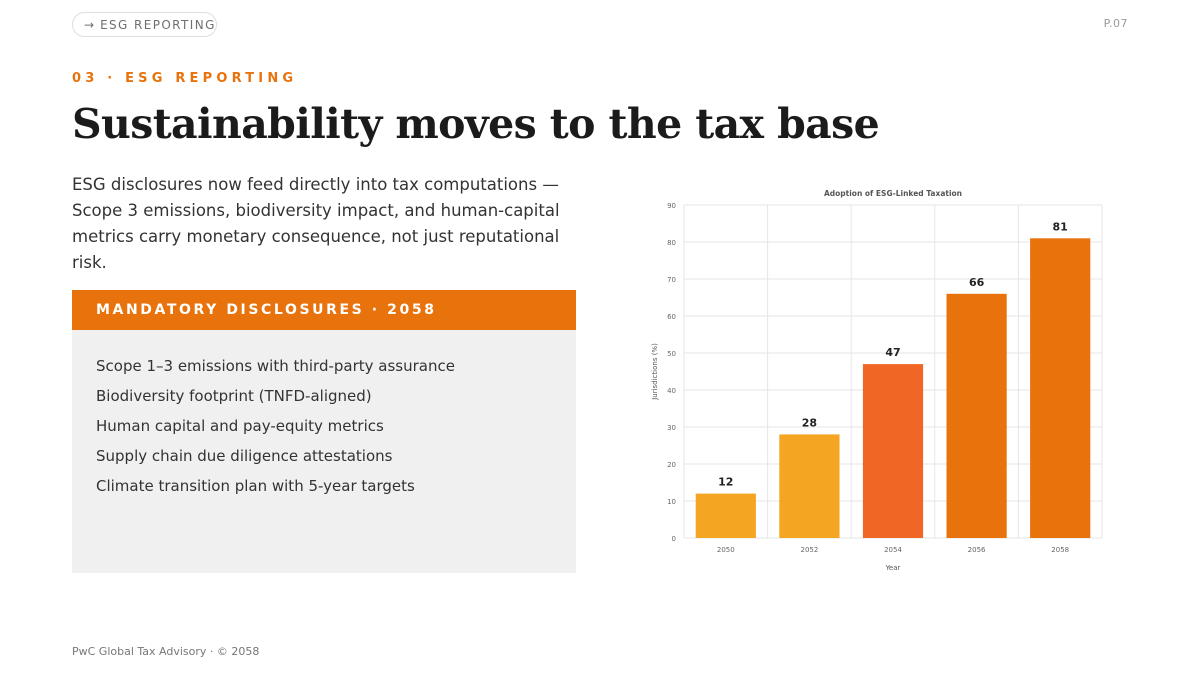  Describe the element at coordinates (809, 550) in the screenshot. I see `x-tick-label: 2052` at that location.